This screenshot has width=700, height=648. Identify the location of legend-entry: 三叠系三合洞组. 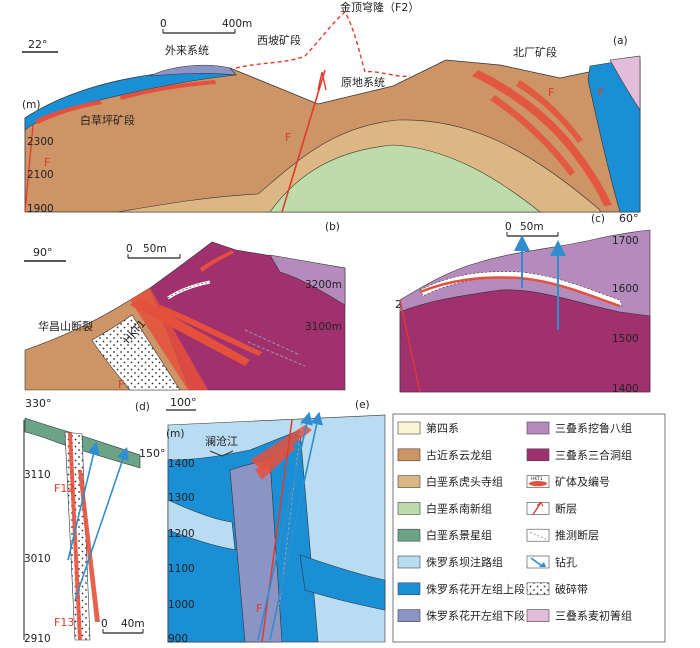
(579, 455).